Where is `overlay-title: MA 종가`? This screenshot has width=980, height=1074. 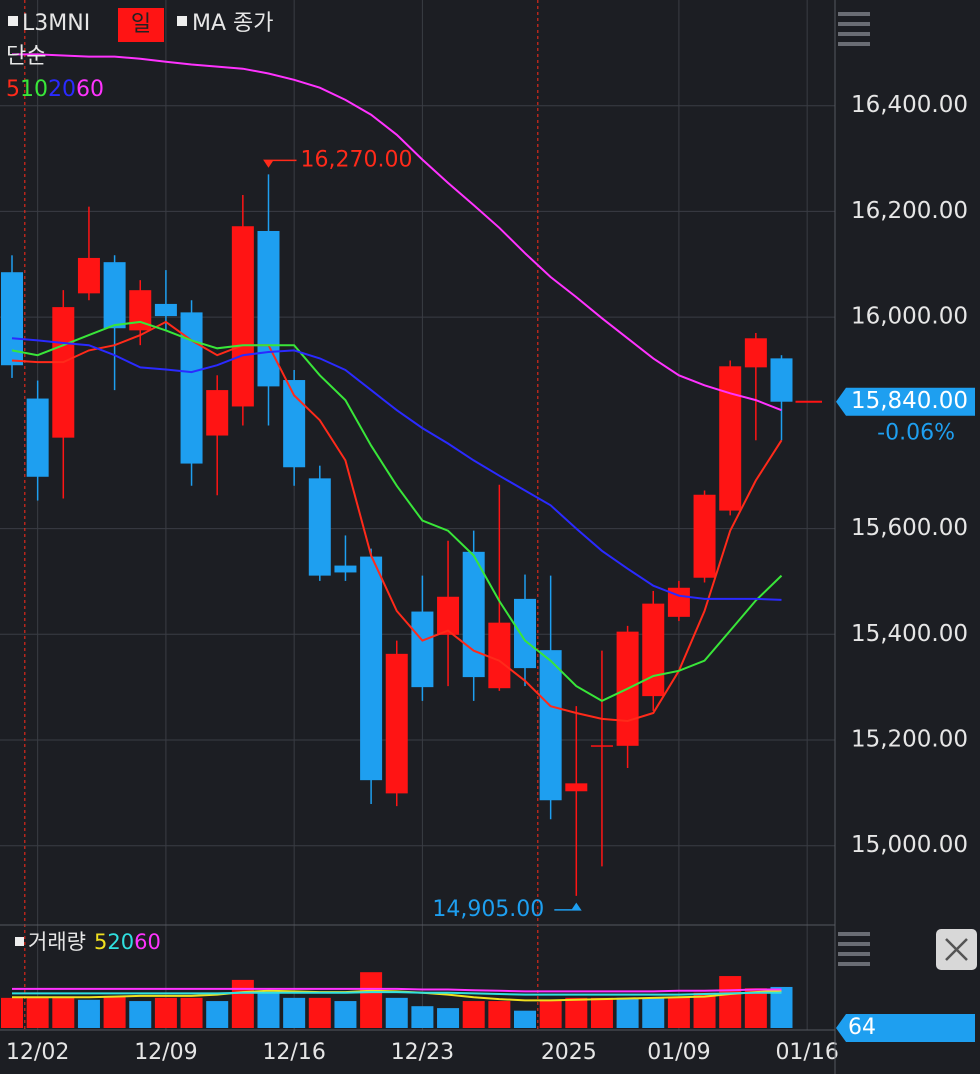
overlay-title: MA 종가 is located at coordinates (233, 23).